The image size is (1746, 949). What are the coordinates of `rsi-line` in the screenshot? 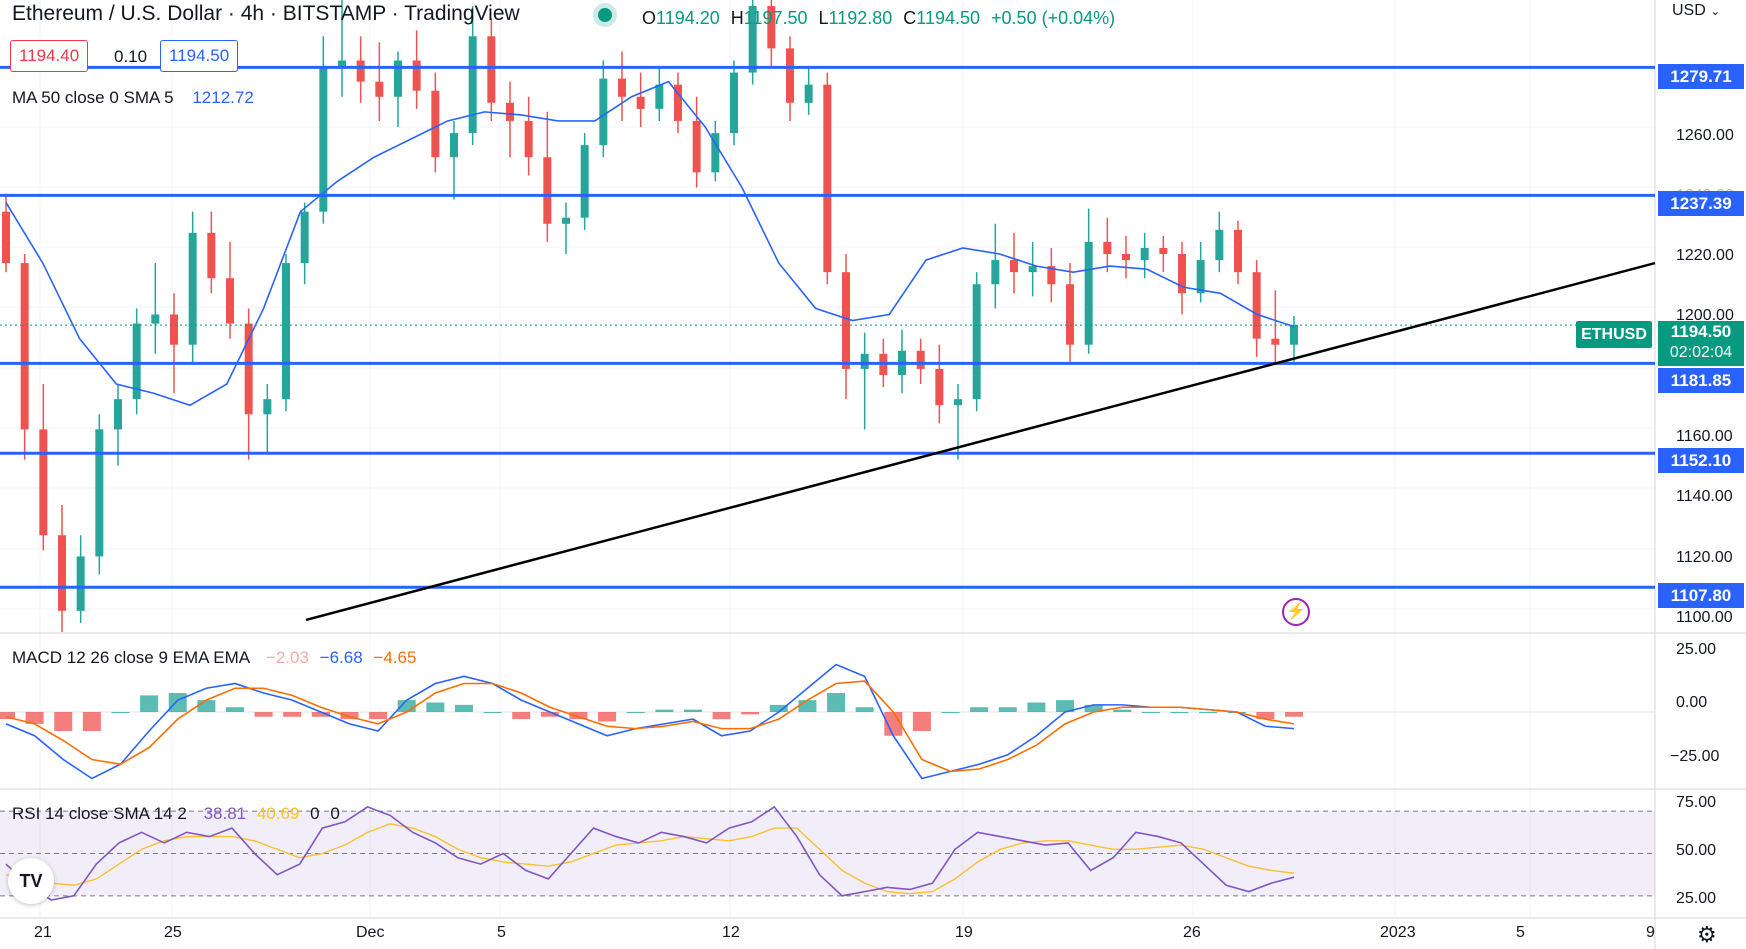 It's located at (650, 853).